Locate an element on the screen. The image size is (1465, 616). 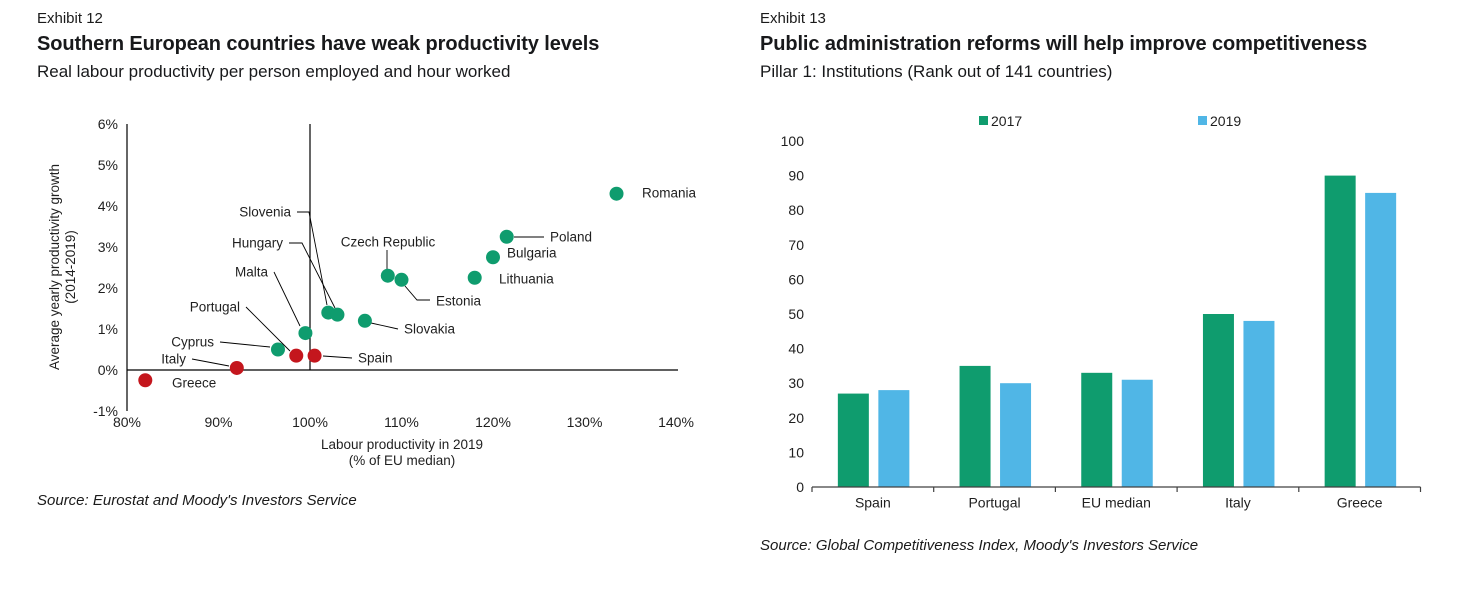
y-tick-label: 1% is located at coordinates (108, 329).